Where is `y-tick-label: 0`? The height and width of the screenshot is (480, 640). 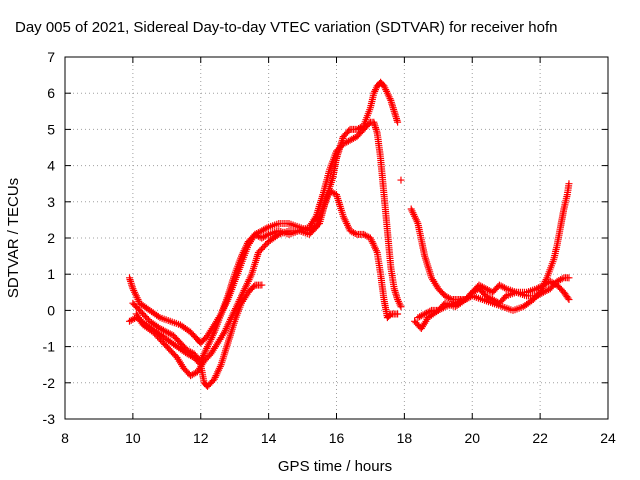 y-tick-label: 0 is located at coordinates (51, 310).